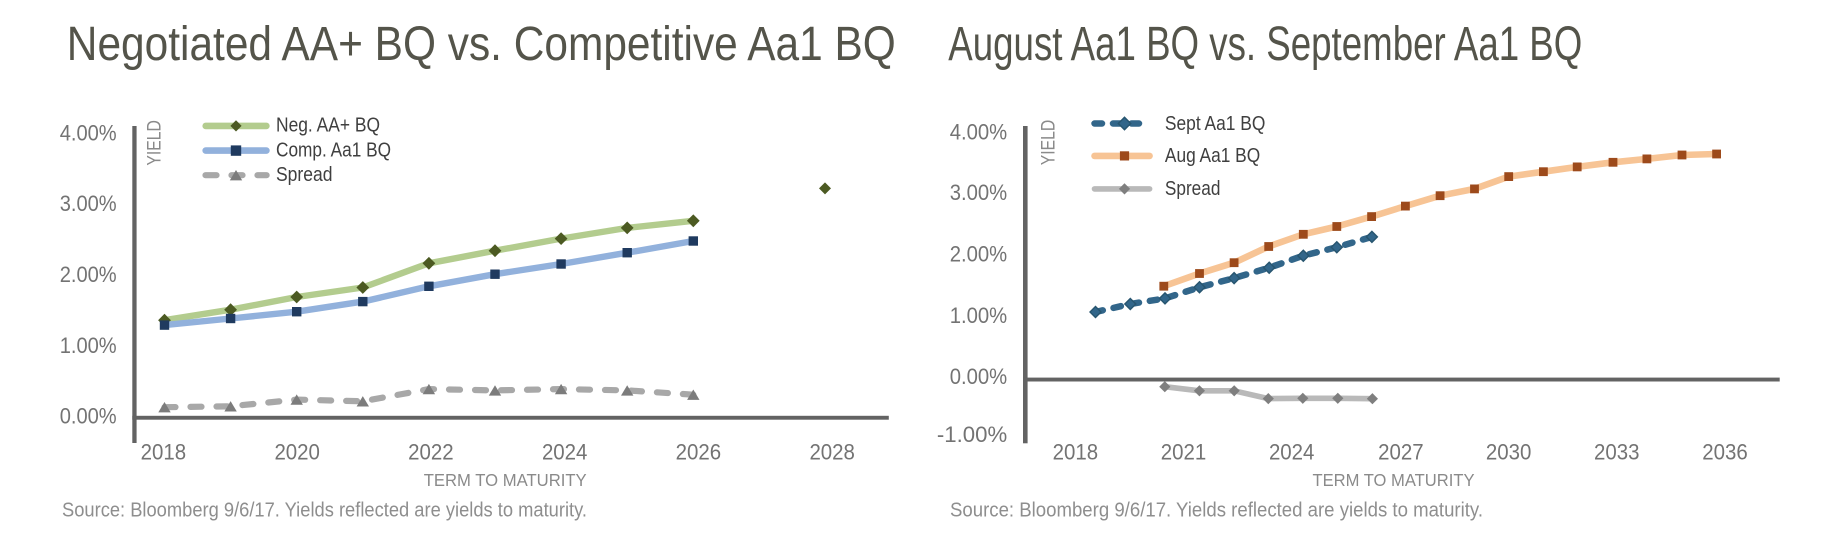 The image size is (1821, 553). I want to click on svg-text: Neg. AA+ BQ, so click(328, 125).